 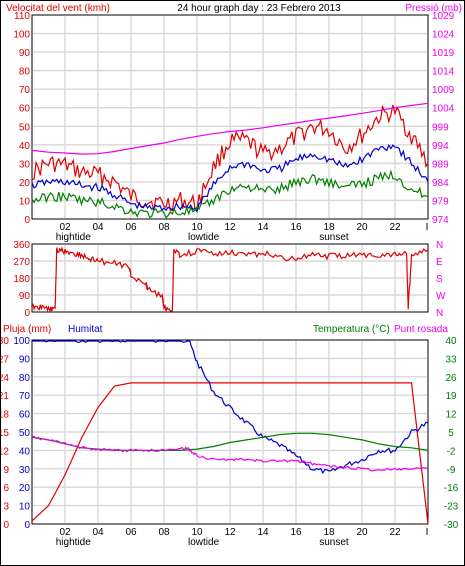 I want to click on temperature-tick-label: 33, so click(x=451, y=359).